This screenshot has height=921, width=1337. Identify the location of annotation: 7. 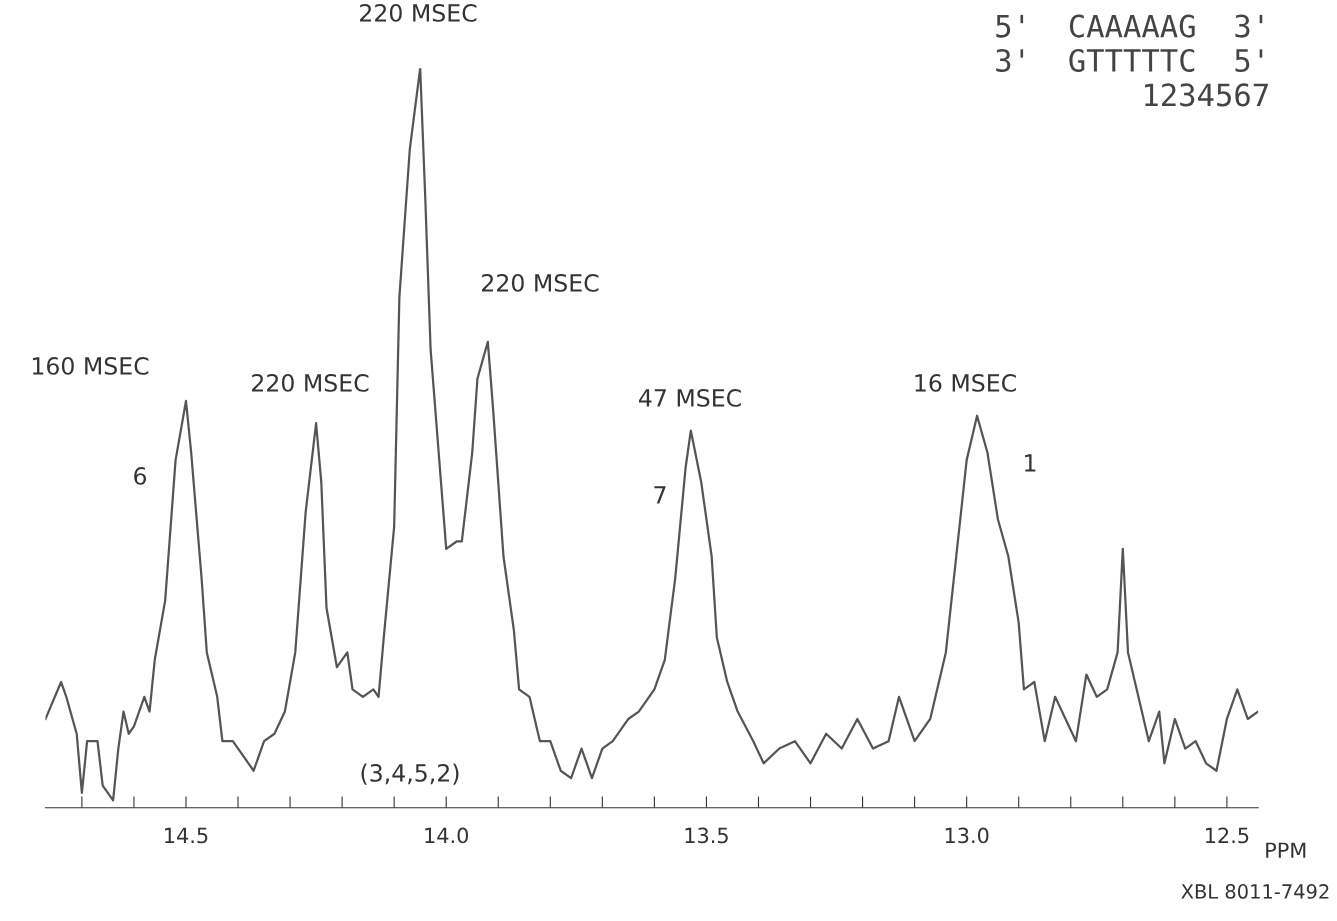
(660, 495).